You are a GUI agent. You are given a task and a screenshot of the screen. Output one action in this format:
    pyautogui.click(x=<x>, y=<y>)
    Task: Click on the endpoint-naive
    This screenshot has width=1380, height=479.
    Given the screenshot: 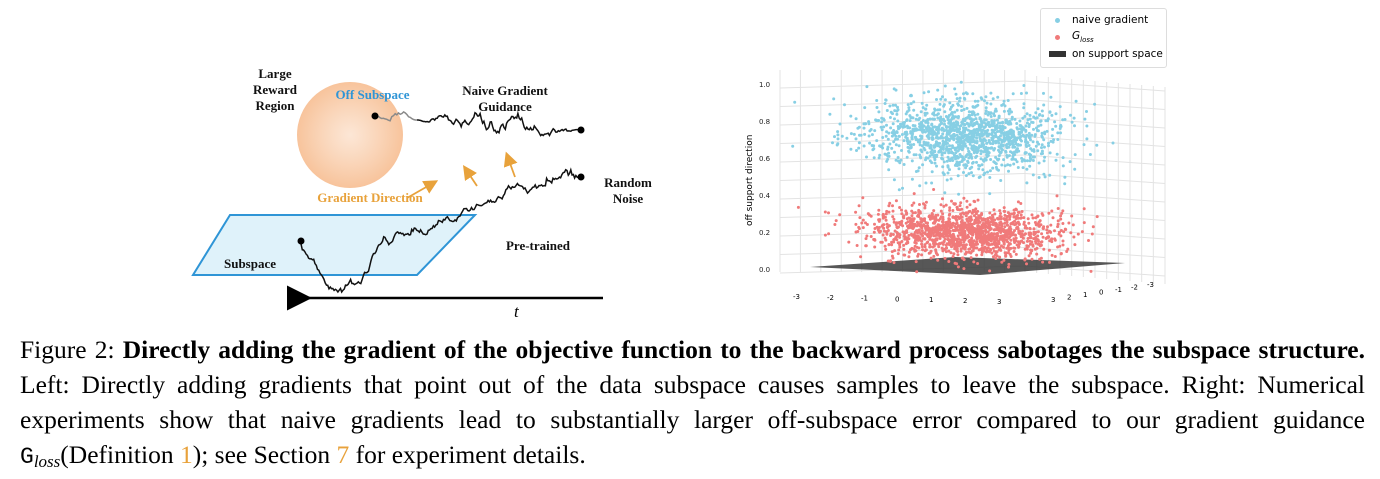 What is the action you would take?
    pyautogui.click(x=581, y=130)
    